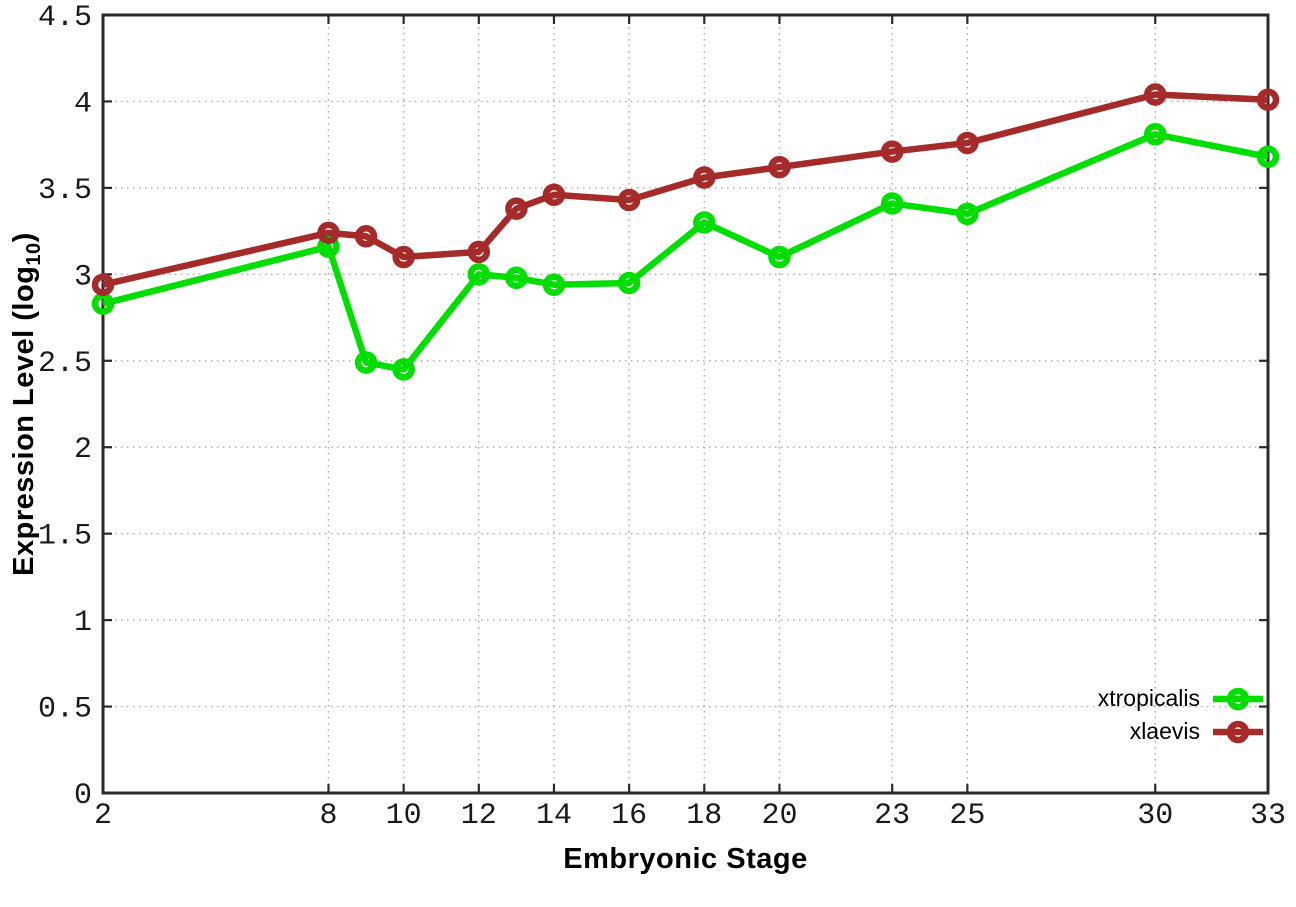  I want to click on y-tick-label: 0.5, so click(65, 710).